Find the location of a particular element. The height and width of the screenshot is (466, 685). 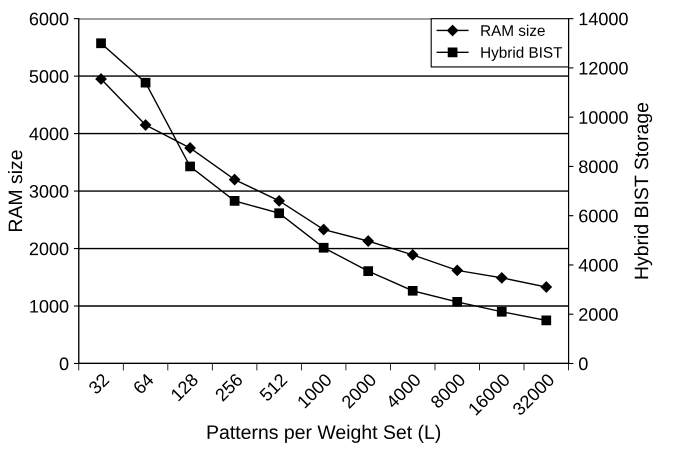

x-tick-label: 256 is located at coordinates (229, 387).